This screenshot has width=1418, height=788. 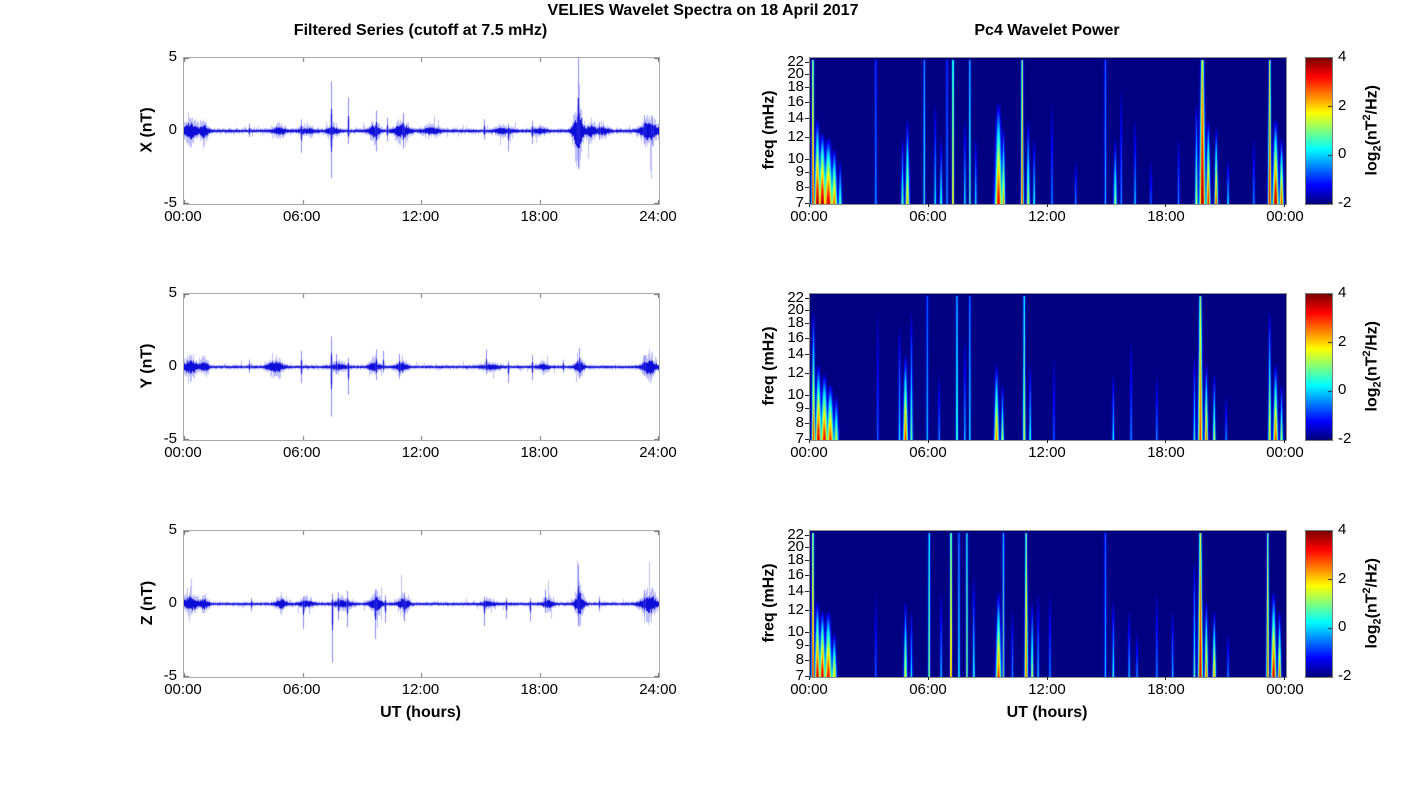 What do you see at coordinates (1319, 131) in the screenshot?
I see `colorbar-row1` at bounding box center [1319, 131].